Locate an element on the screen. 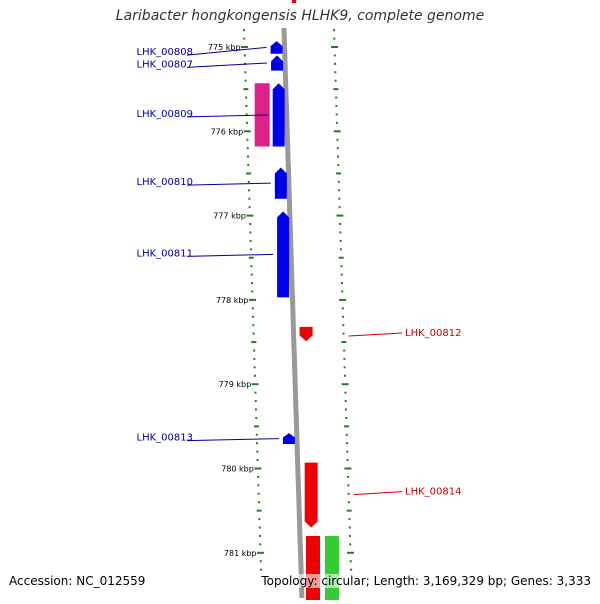 The height and width of the screenshot is (604, 600). accession-text: Accession: NC_012559 is located at coordinates (77, 581).